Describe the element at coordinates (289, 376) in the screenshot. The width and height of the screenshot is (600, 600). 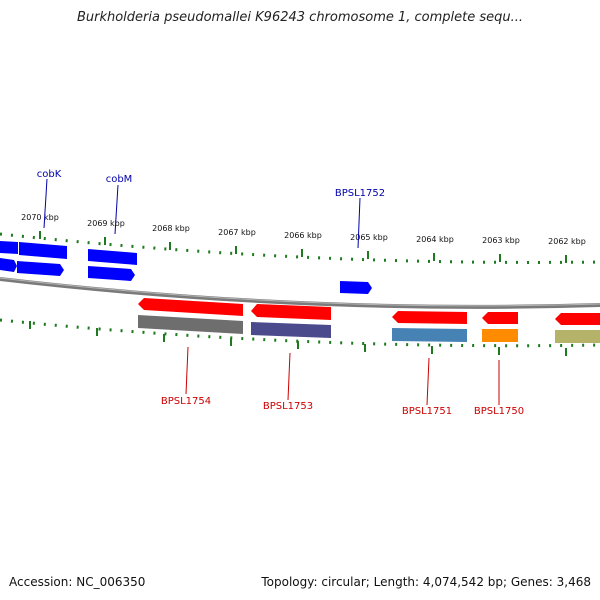
I see `BPSL1753-leader` at that location.